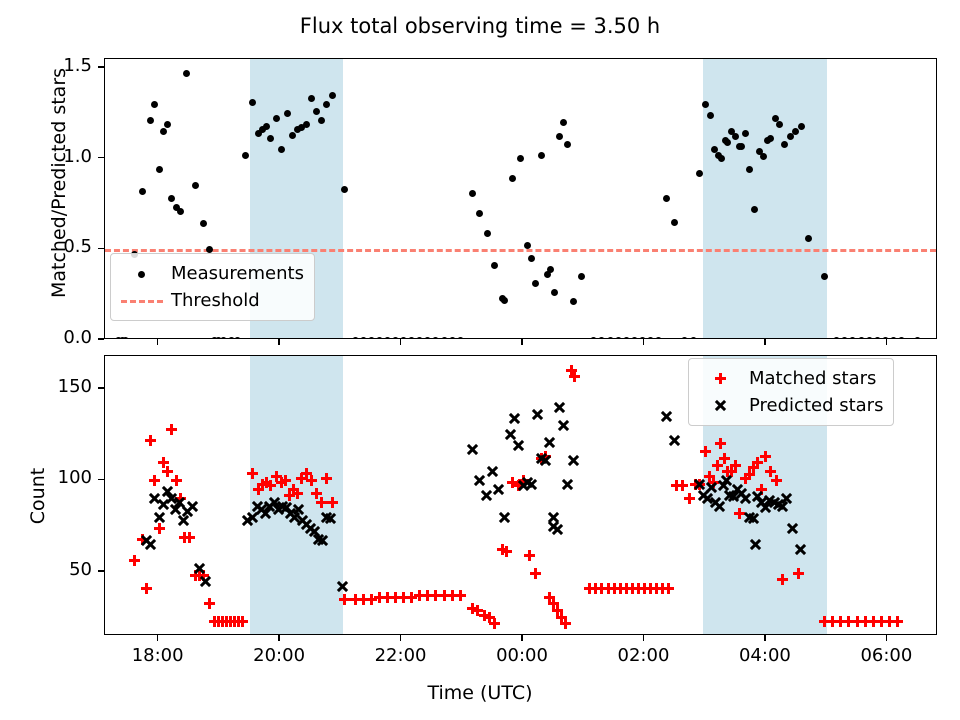  I want to click on bottom-ytick-label: 150, so click(74, 386).